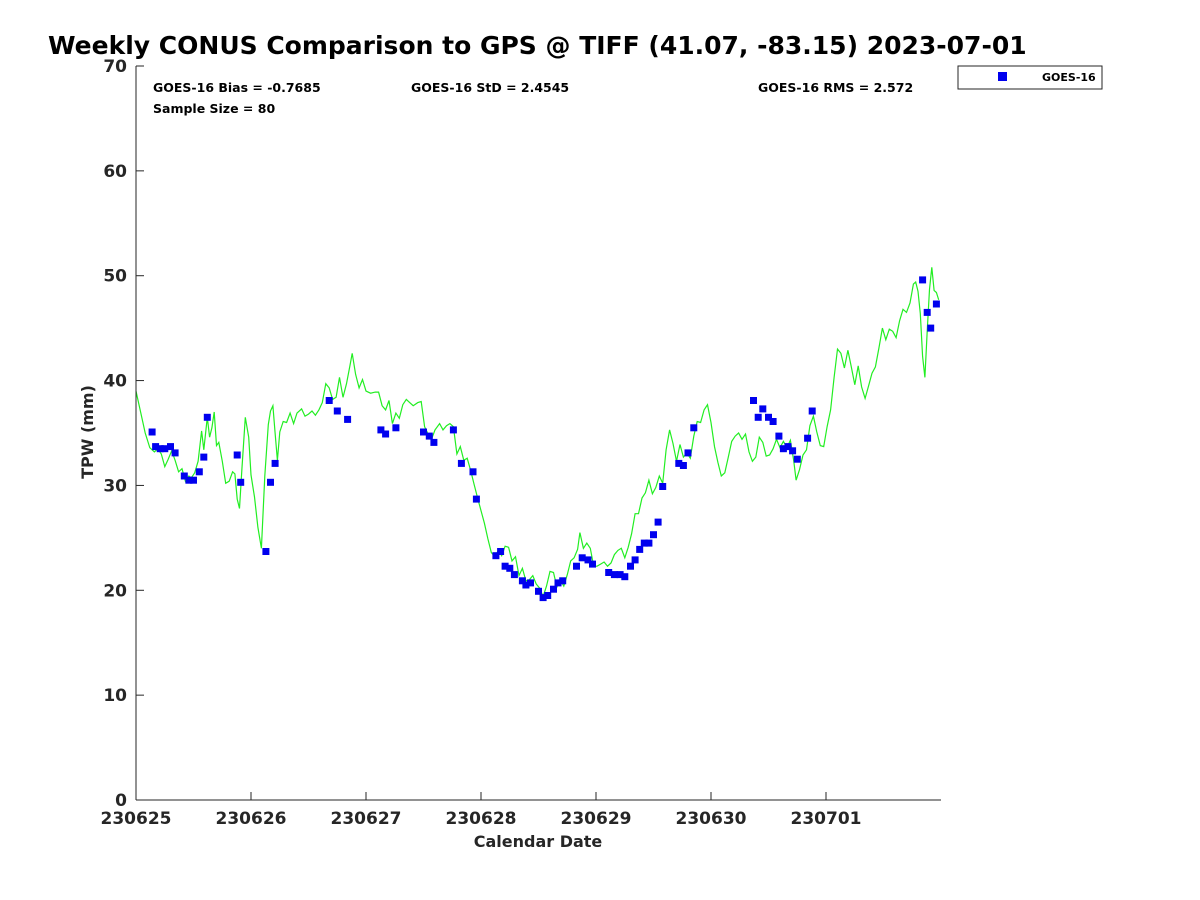 This screenshot has width=1200, height=900. What do you see at coordinates (115, 172) in the screenshot?
I see `y-tick-label: 60` at bounding box center [115, 172].